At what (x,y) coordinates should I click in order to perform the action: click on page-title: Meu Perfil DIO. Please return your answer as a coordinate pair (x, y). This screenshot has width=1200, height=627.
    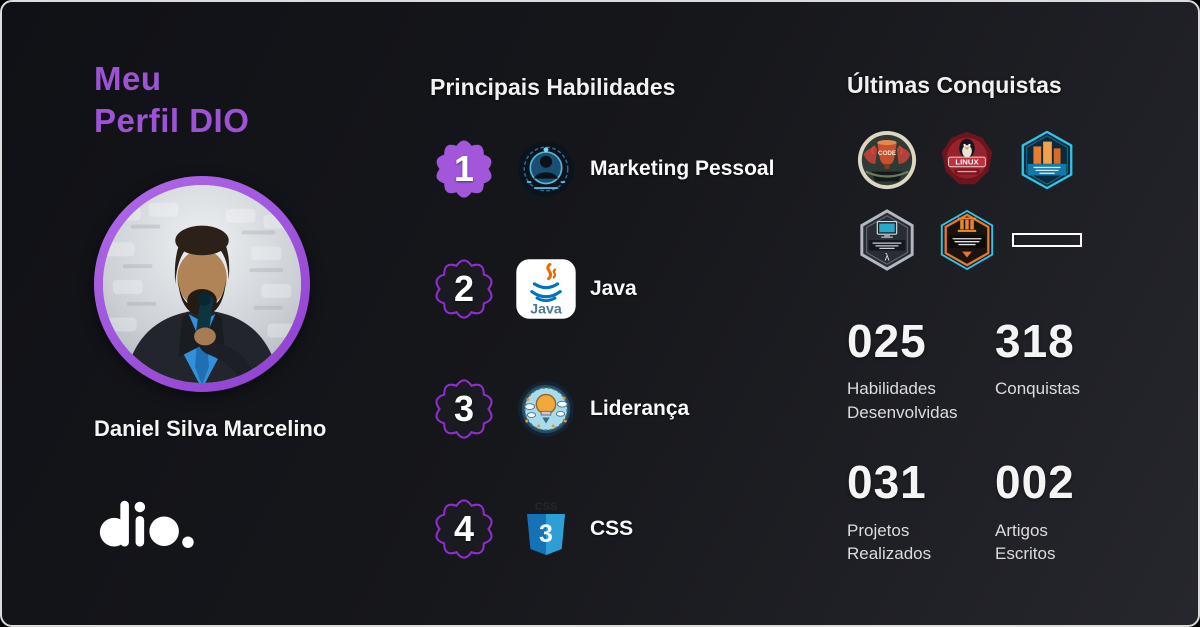
    Looking at the image, I should click on (244, 100).